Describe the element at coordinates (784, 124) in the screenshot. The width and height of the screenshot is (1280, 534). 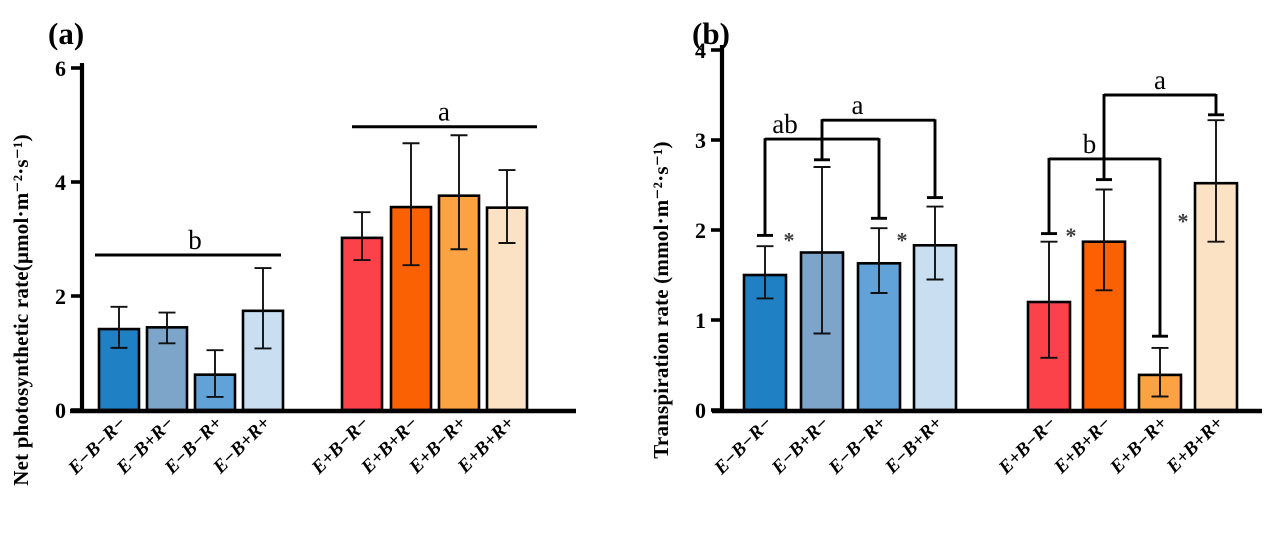
I see `significance-letter-ab: ab` at that location.